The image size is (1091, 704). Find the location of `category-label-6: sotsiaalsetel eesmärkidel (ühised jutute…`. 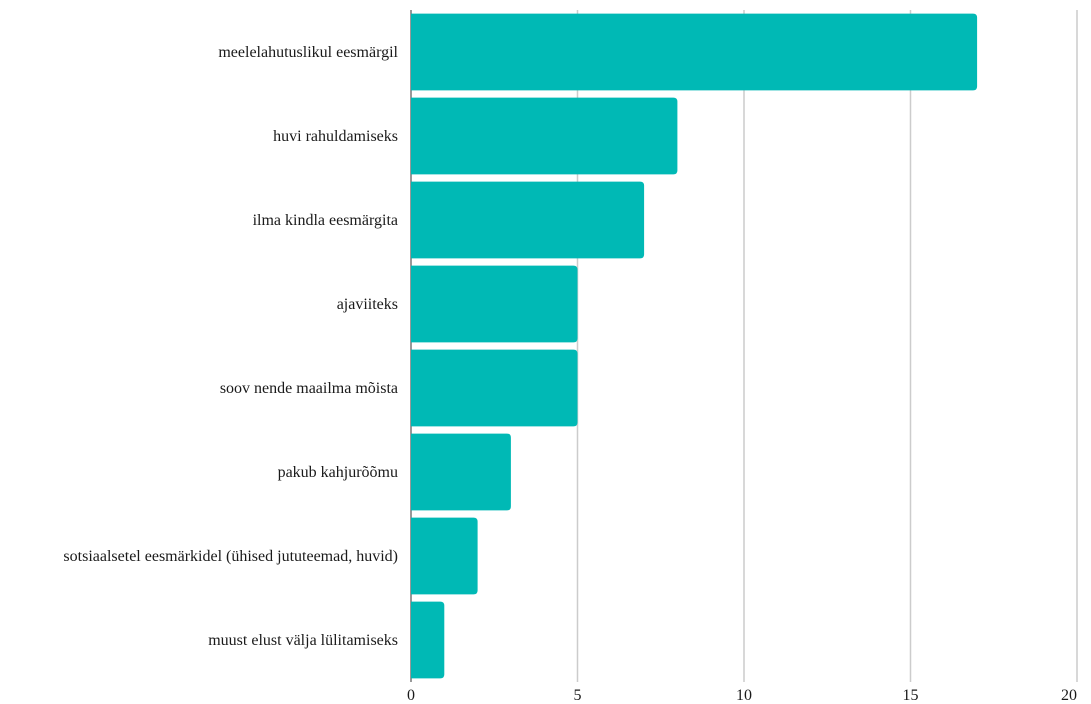

category-label-6: sotsiaalsetel eesmärkidel (ühised jutute… is located at coordinates (230, 556).